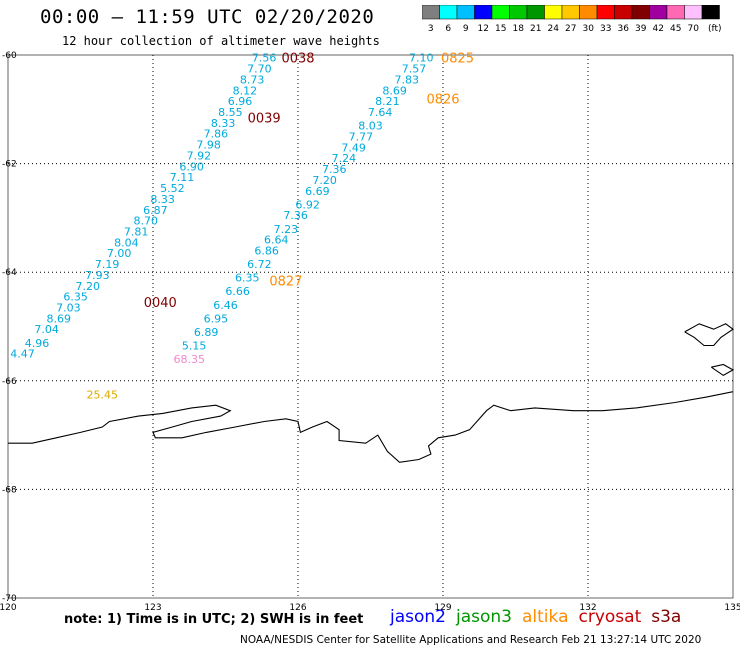 The height and width of the screenshot is (650, 740). I want to click on wave-height-reading: 6.86, so click(266, 250).